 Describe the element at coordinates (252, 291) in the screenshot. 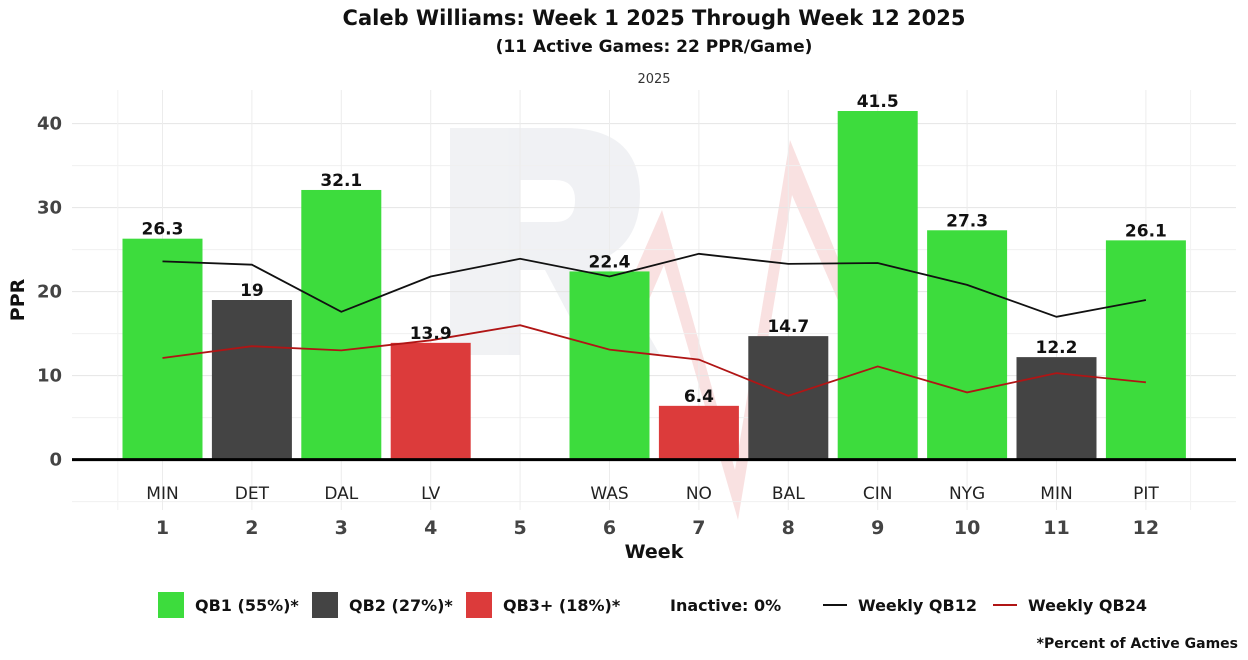

I see `bar-value-label: 19` at that location.